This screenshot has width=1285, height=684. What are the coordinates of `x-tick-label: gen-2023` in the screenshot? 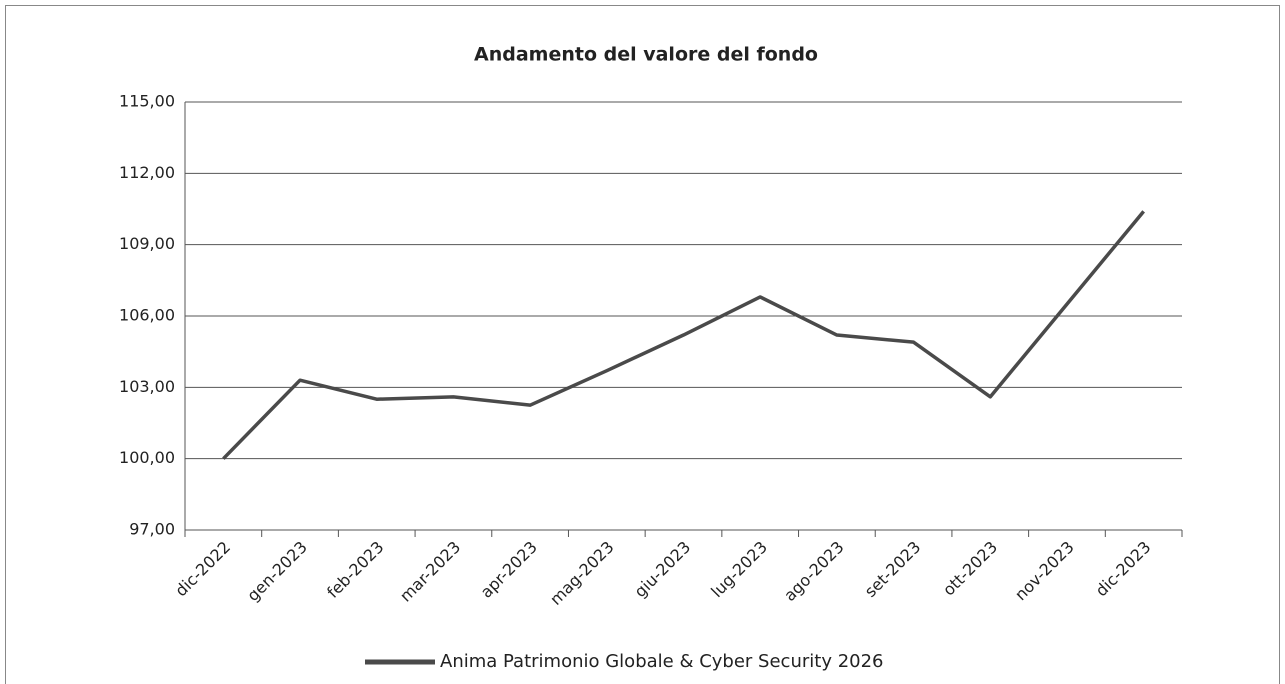 It's located at (277, 571).